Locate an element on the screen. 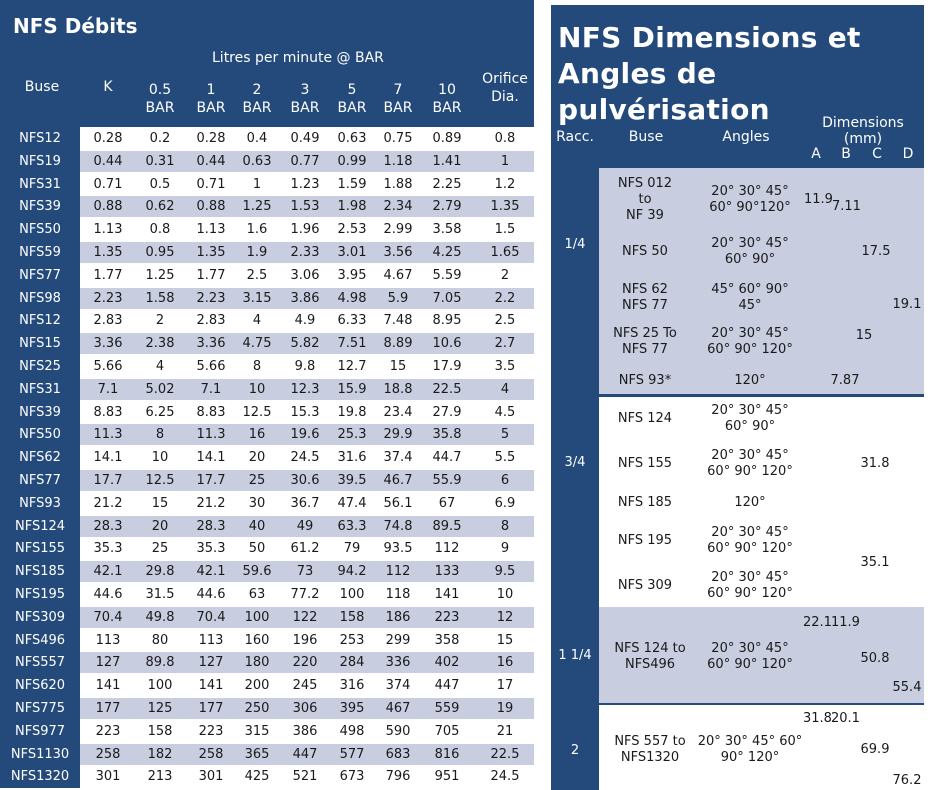 The width and height of the screenshot is (931, 790). table-cell: 46.7 is located at coordinates (398, 480).